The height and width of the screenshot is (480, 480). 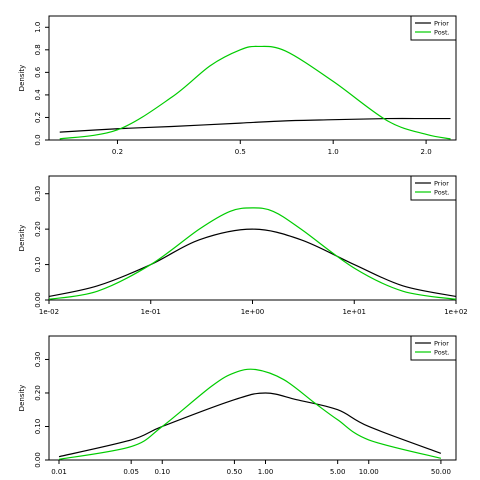 What do you see at coordinates (131, 472) in the screenshot?
I see `x-tick-label: 0.05` at bounding box center [131, 472].